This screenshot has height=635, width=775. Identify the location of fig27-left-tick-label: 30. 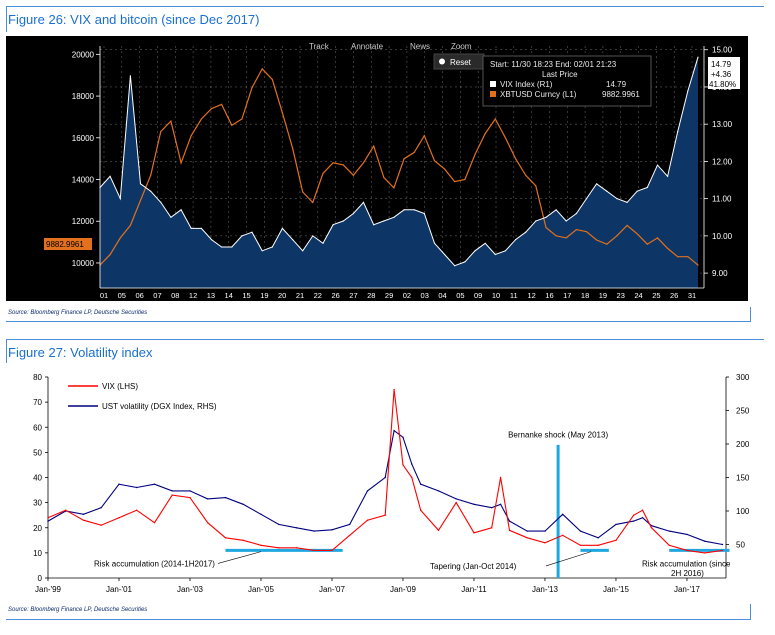
(37, 503).